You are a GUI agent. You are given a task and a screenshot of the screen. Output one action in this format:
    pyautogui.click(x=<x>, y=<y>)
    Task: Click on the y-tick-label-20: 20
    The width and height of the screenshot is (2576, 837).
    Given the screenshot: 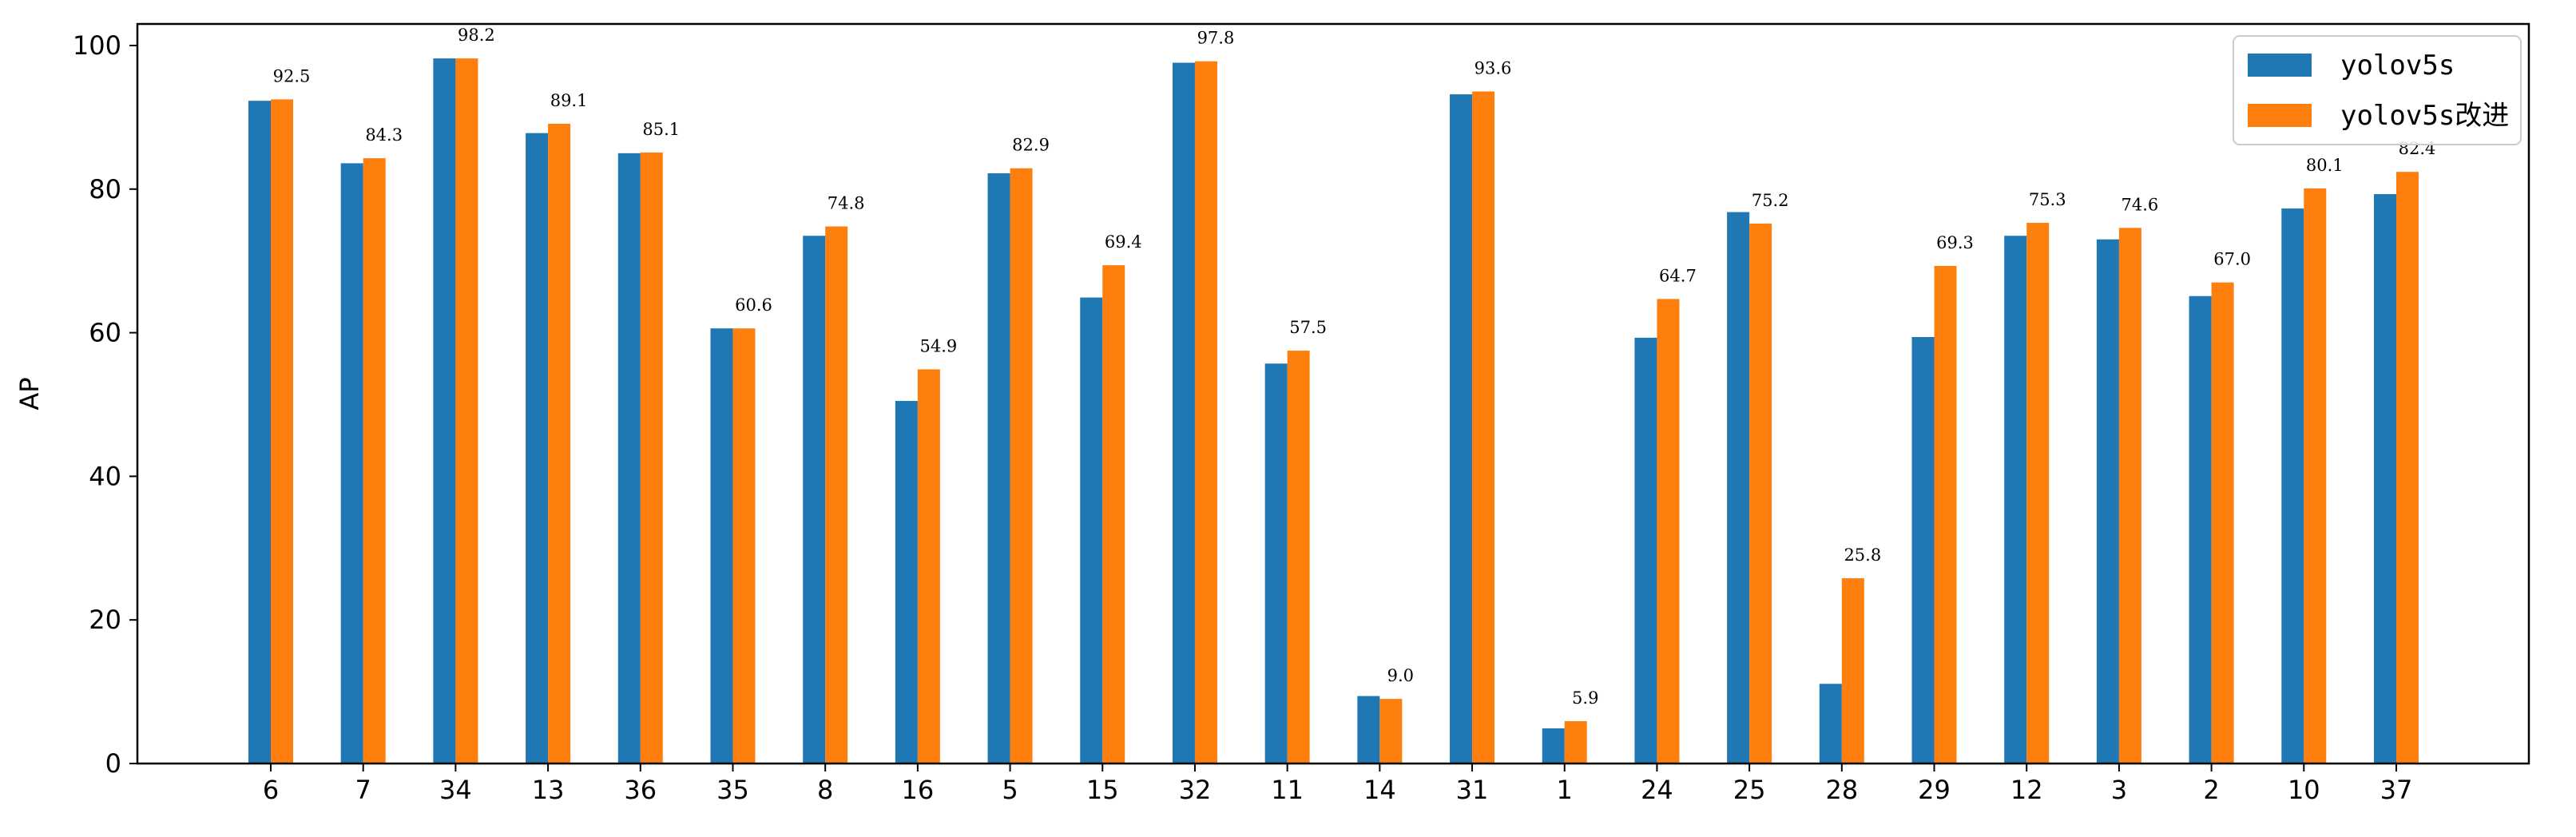 What is the action you would take?
    pyautogui.click(x=105, y=620)
    